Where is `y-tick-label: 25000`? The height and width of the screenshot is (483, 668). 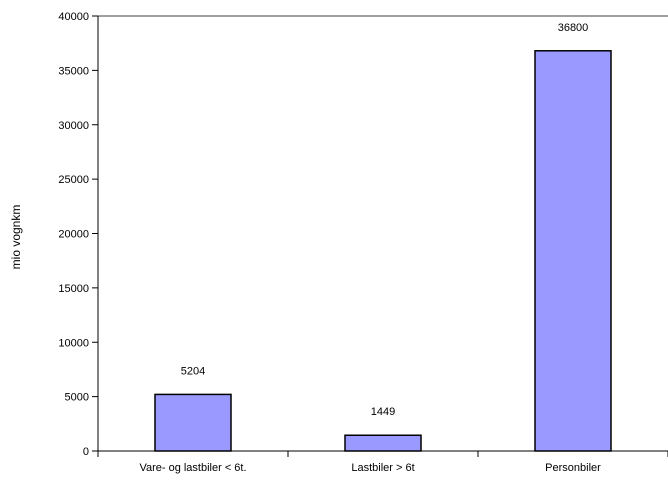 y-tick-label: 25000 is located at coordinates (73, 180).